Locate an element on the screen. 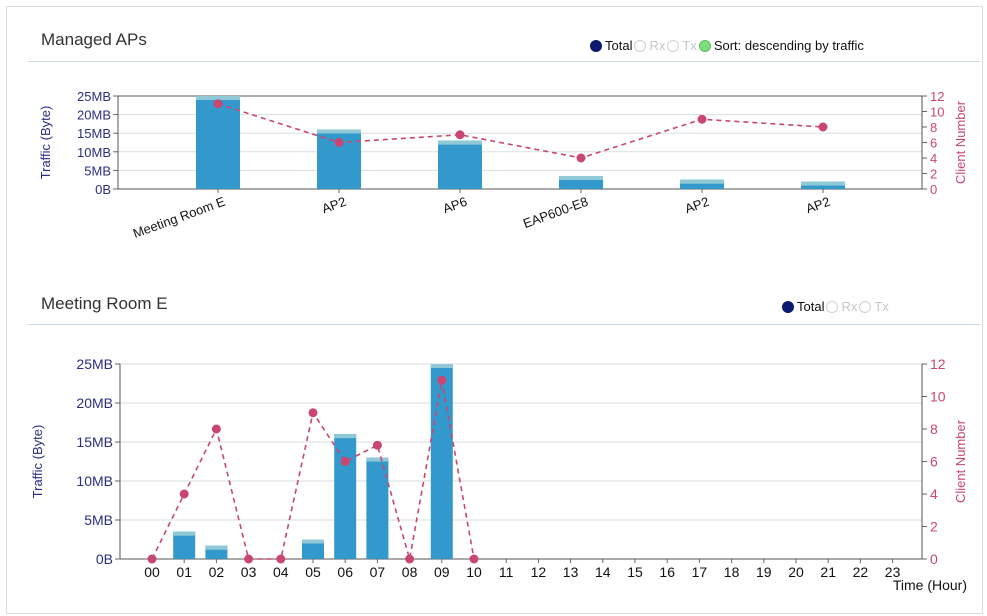 The height and width of the screenshot is (616, 987). legend-total-toggle-2: Total is located at coordinates (803, 306).